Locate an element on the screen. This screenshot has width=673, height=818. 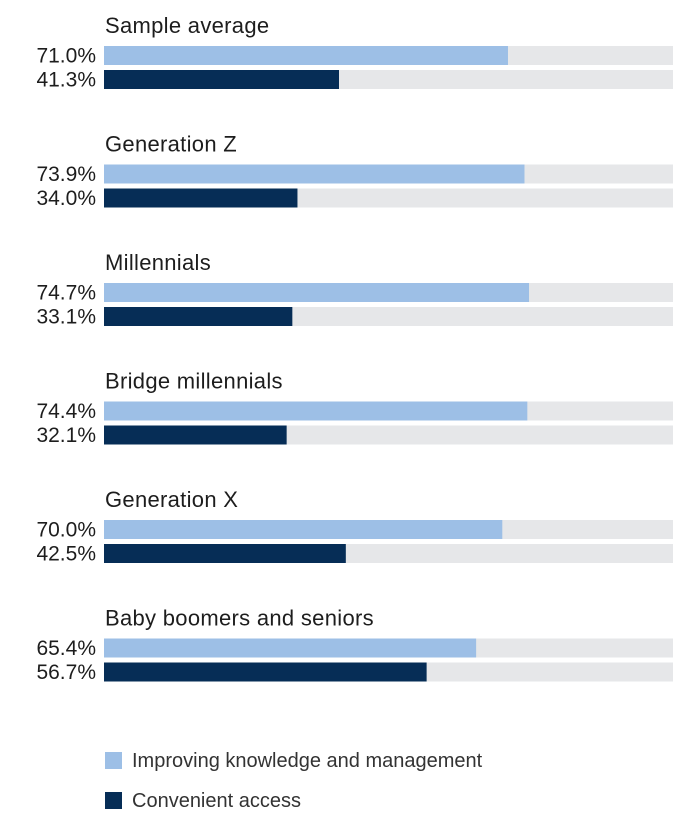
bar-value-label: 42.5% is located at coordinates (66, 554).